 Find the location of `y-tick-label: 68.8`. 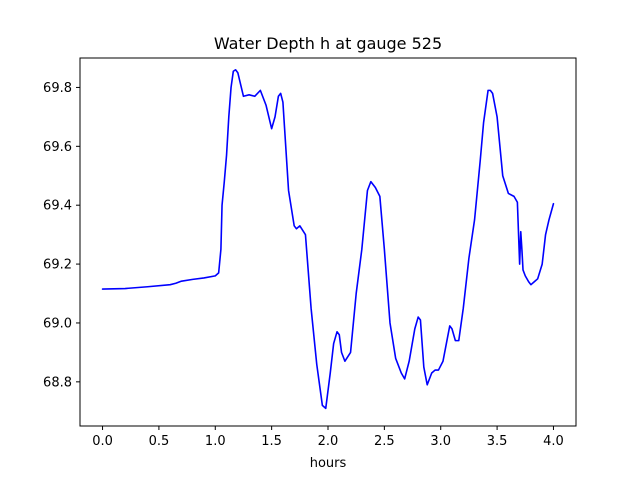

y-tick-label: 68.8 is located at coordinates (57, 382).